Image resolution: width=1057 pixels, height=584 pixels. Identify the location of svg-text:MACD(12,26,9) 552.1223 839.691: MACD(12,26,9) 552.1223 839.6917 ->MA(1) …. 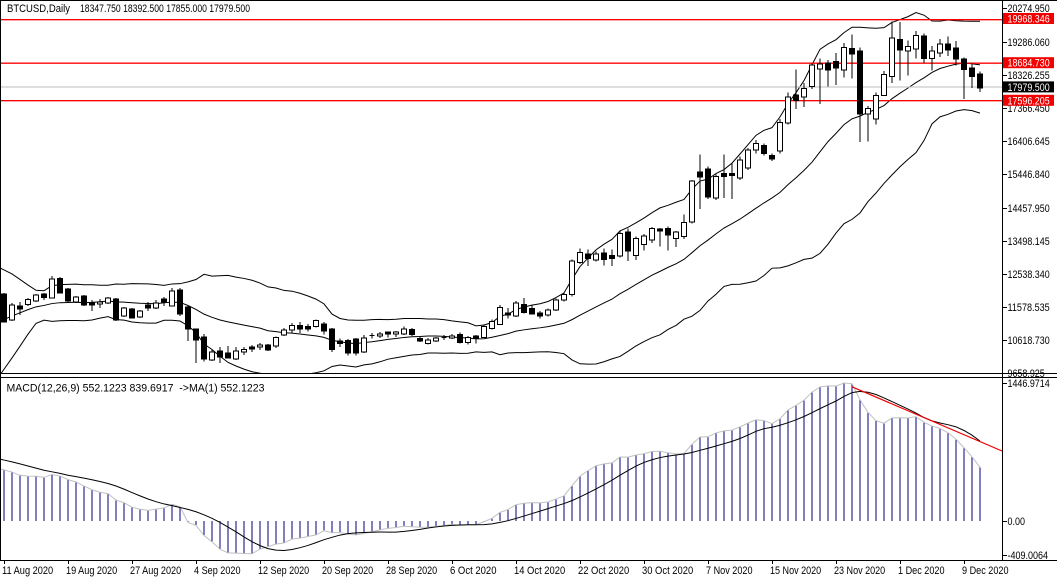
(136, 389).